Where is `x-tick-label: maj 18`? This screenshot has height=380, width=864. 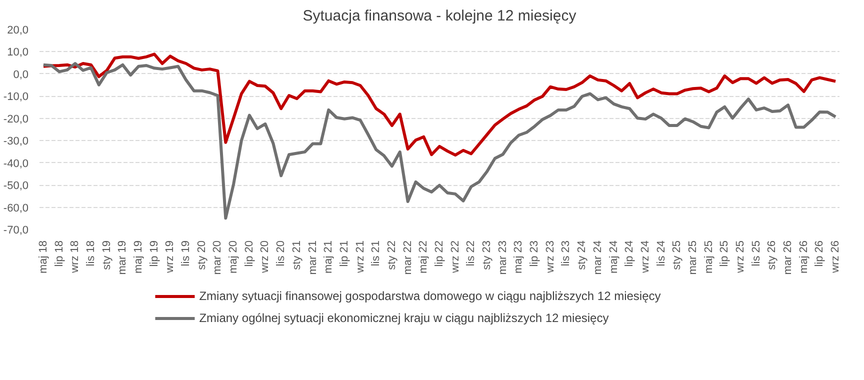
x-tick-label: maj 18 is located at coordinates (43, 257).